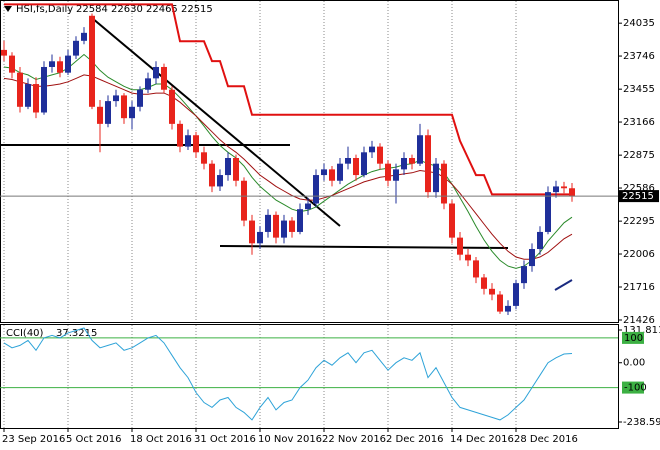 Image resolution: width=660 pixels, height=450 pixels. Describe the element at coordinates (161, 439) in the screenshot. I see `x-tick-label: 18 Oct 2016` at that location.